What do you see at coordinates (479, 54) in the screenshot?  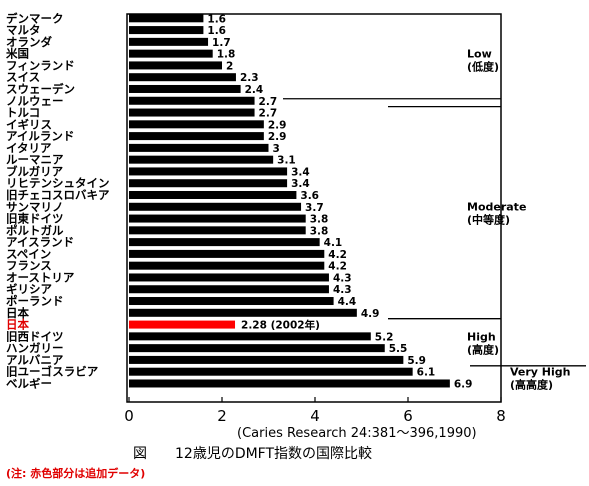 I see `group-label: Low` at bounding box center [479, 54].